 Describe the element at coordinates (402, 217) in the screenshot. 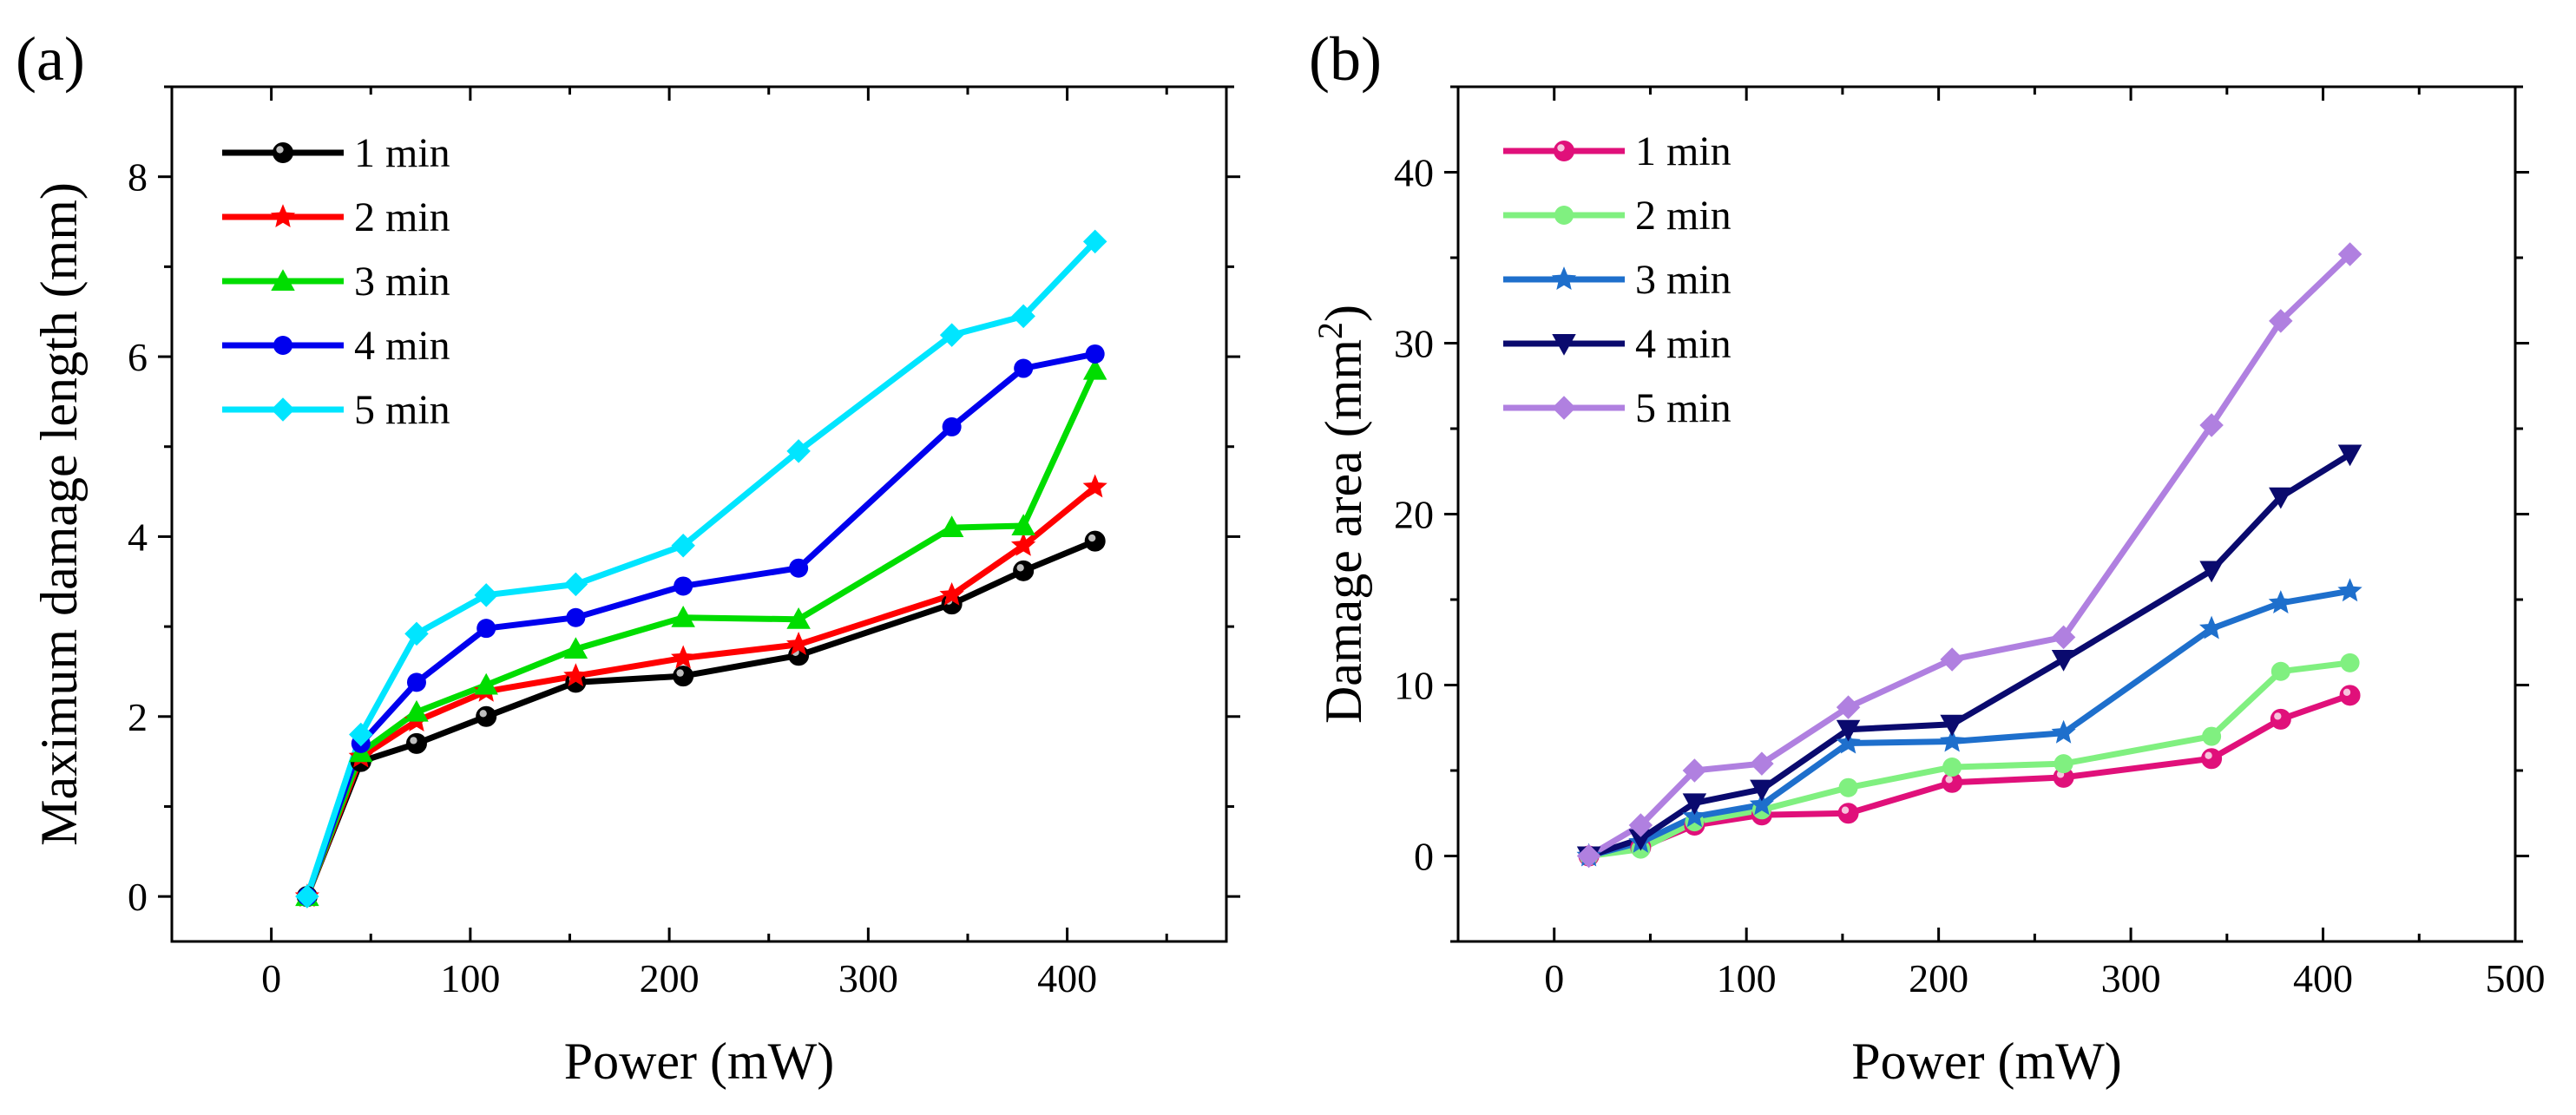

I see `legend-label-2: 2 min` at that location.